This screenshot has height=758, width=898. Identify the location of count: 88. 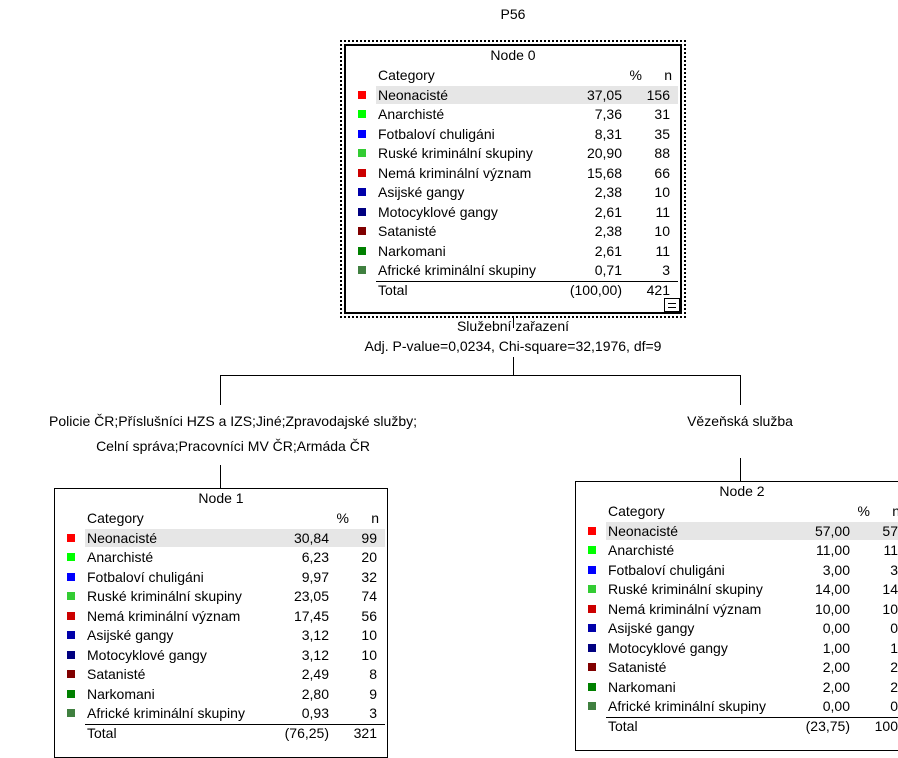
(662, 153).